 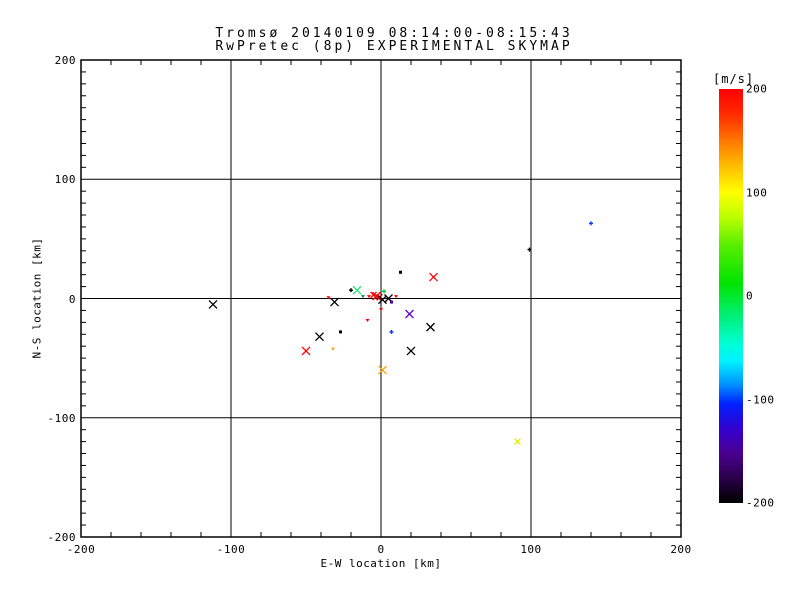 I want to click on x-tick-label: 200, so click(x=681, y=549).